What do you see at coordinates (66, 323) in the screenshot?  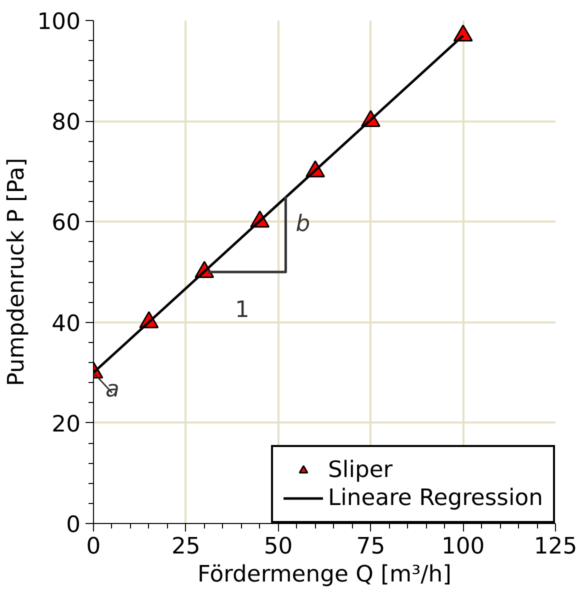 I see `y-tick-label: 40` at bounding box center [66, 323].